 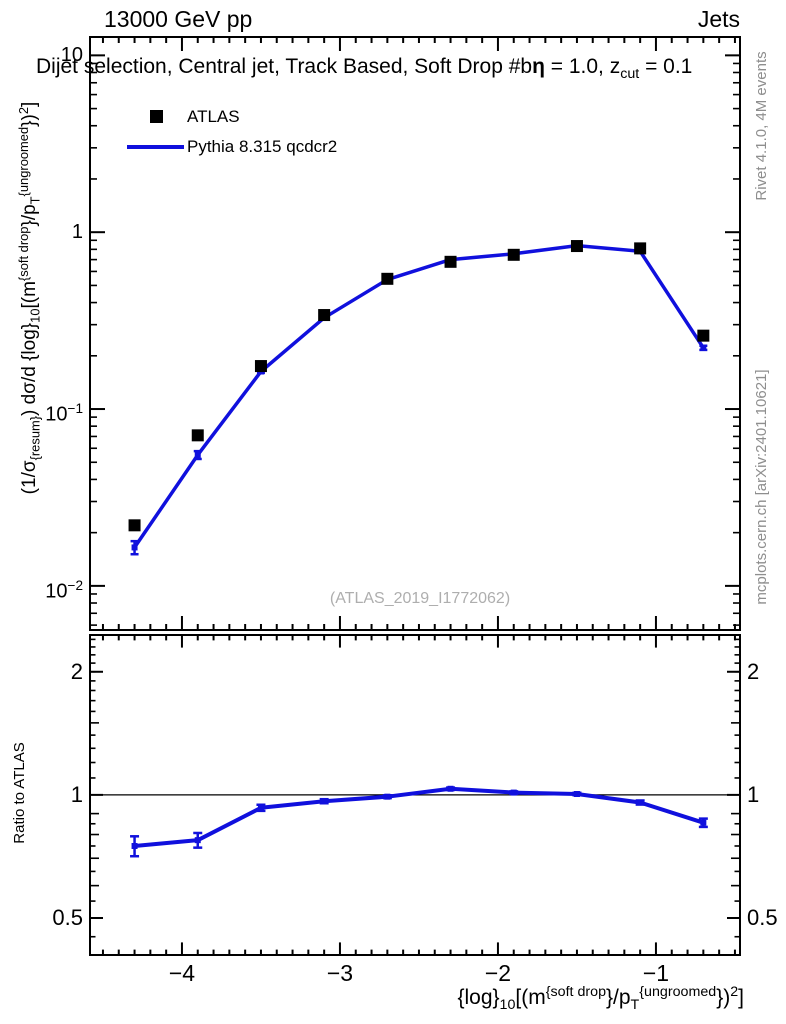 What do you see at coordinates (262, 146) in the screenshot?
I see `legend-label: Pythia 8.315 qcdcr2` at bounding box center [262, 146].